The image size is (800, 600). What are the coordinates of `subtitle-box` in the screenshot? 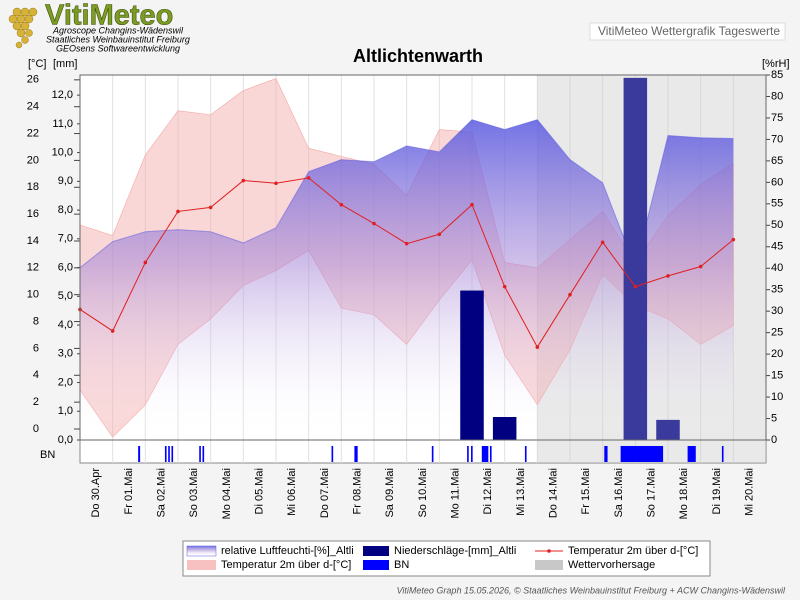 It's located at (687, 31).